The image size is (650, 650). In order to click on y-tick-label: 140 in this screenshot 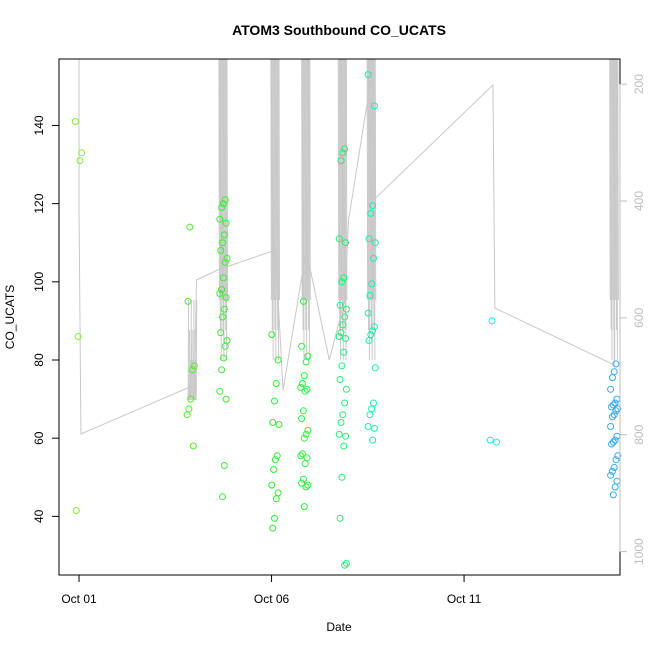, I will do `click(39, 125)`.